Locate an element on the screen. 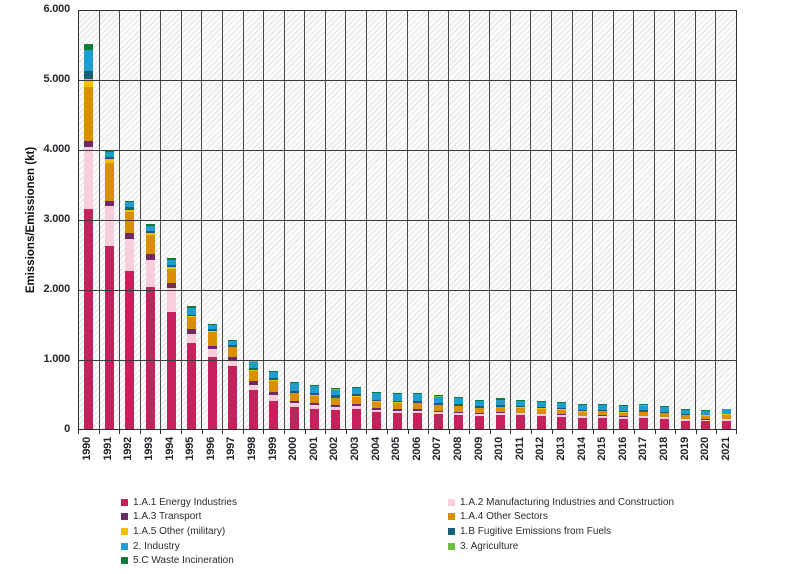 Image resolution: width=800 pixels, height=574 pixels. stacked-bar-2014 is located at coordinates (582, 416).